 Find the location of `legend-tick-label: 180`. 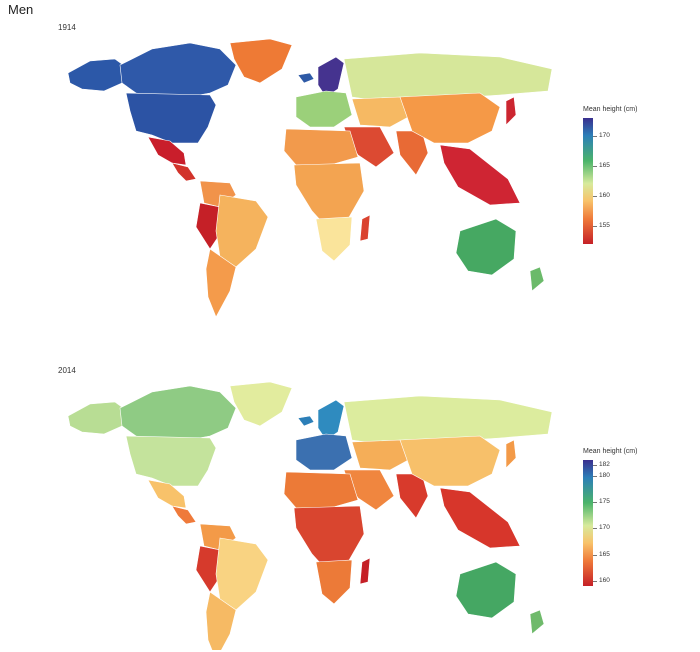

legend-tick-label: 180 is located at coordinates (601, 475).